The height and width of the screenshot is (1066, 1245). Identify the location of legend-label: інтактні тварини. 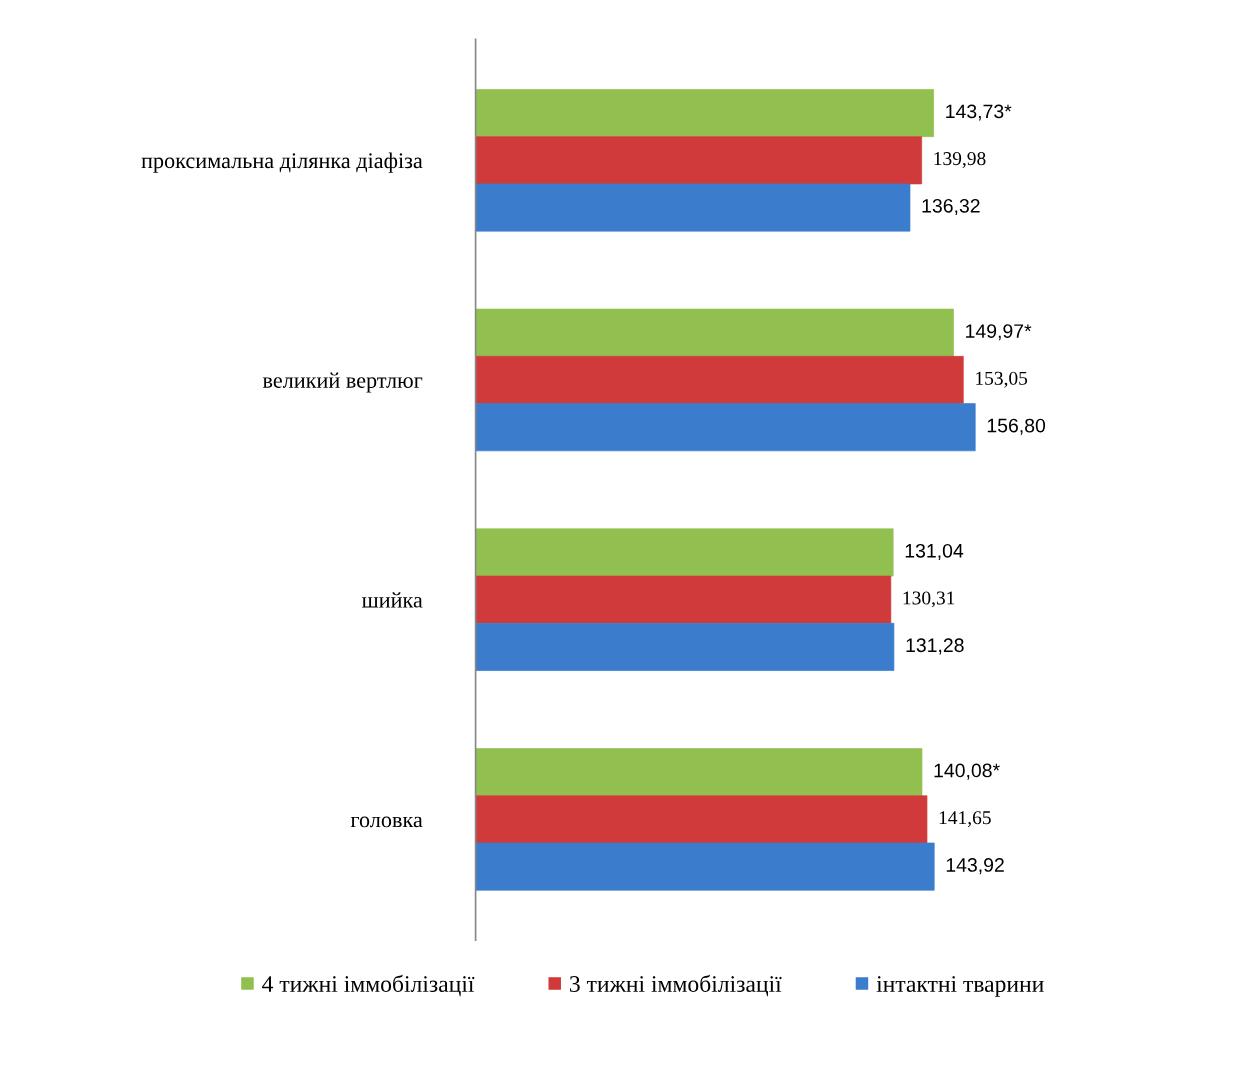
(960, 986).